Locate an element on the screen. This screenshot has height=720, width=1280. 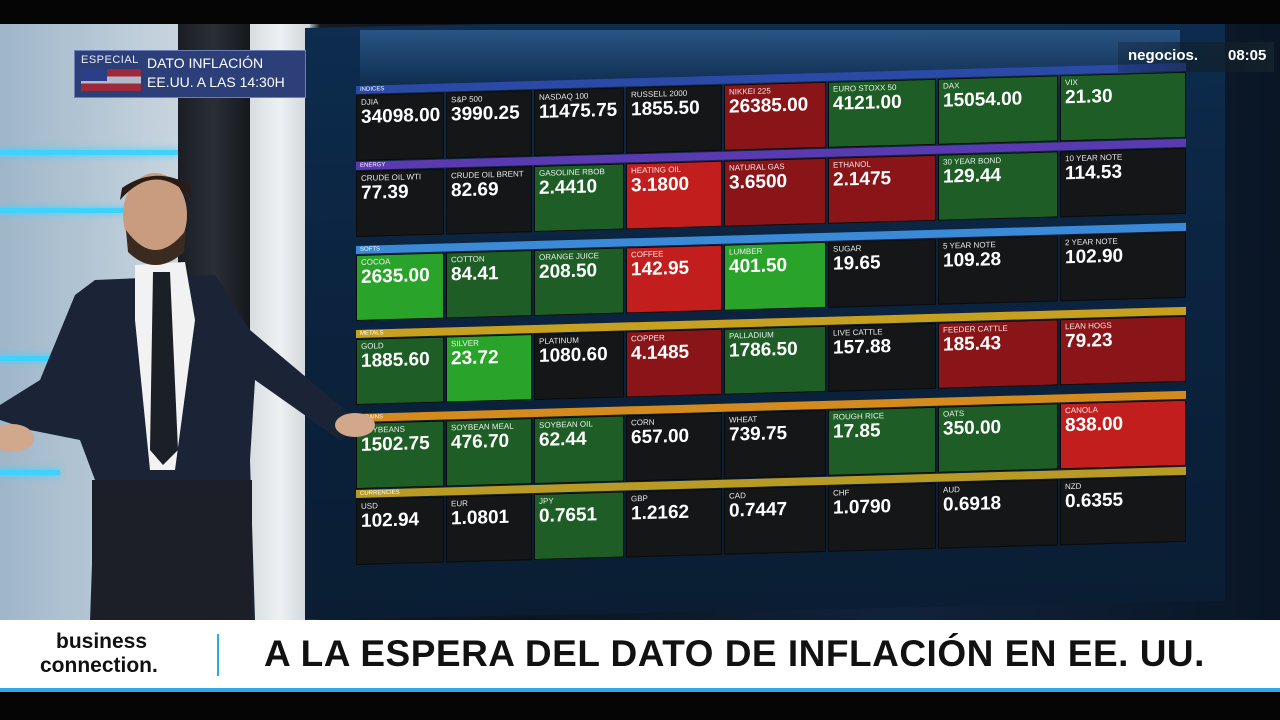
quote-price: 1.0801 is located at coordinates (480, 518).